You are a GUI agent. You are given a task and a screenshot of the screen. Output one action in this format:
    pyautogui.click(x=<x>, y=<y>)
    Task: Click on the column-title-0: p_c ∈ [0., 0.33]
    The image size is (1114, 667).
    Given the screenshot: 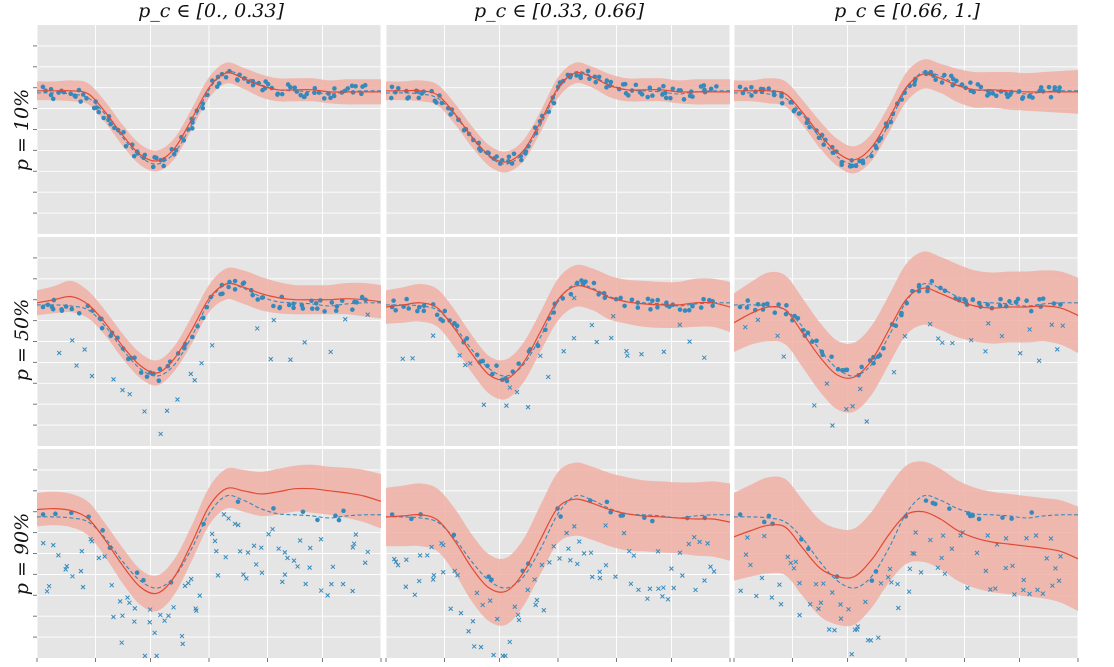 What is the action you would take?
    pyautogui.click(x=211, y=11)
    